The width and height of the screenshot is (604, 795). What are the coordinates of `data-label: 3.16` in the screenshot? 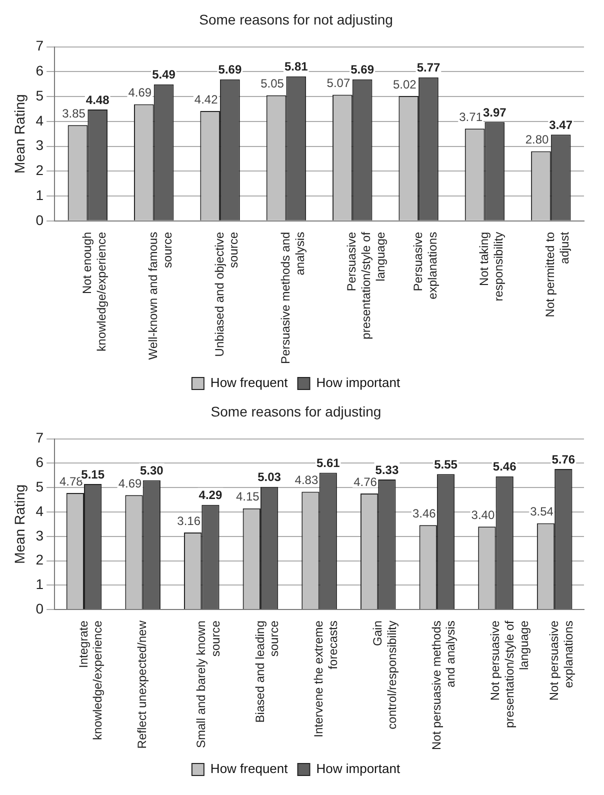 It's located at (189, 521).